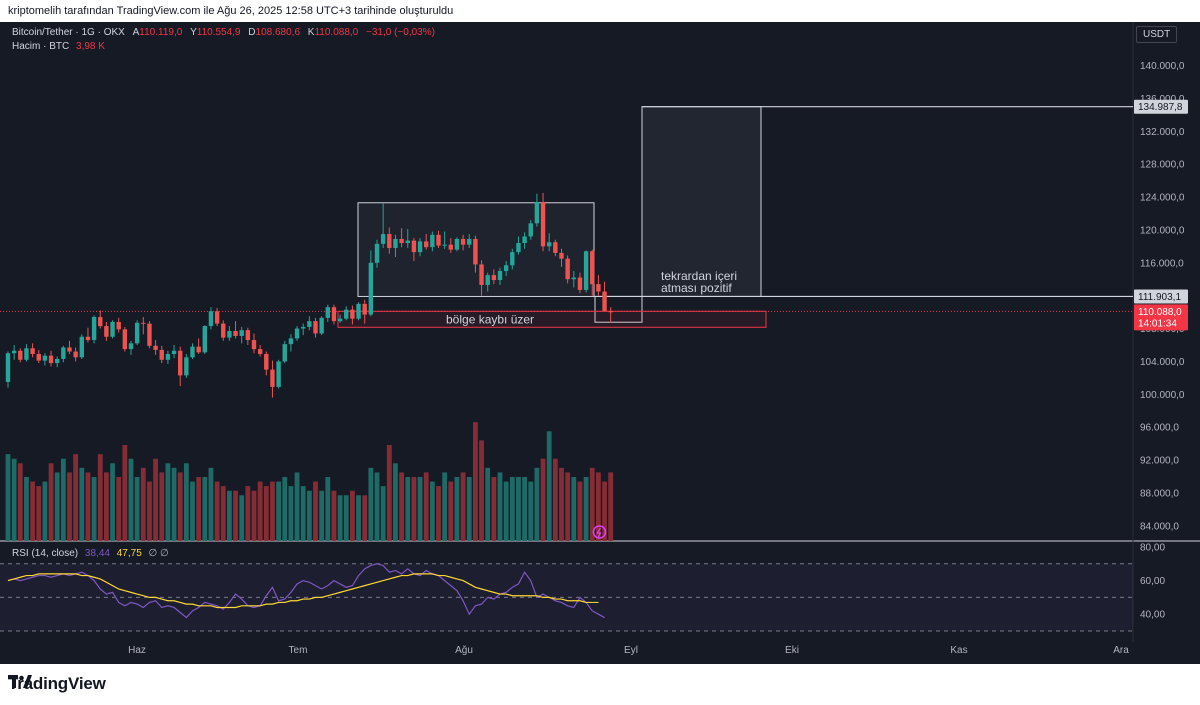 This screenshot has height=705, width=1200. Describe the element at coordinates (90, 553) in the screenshot. I see `rsi-legend: RSI (14, close) 38,44 47,75 ∅ ∅` at that location.